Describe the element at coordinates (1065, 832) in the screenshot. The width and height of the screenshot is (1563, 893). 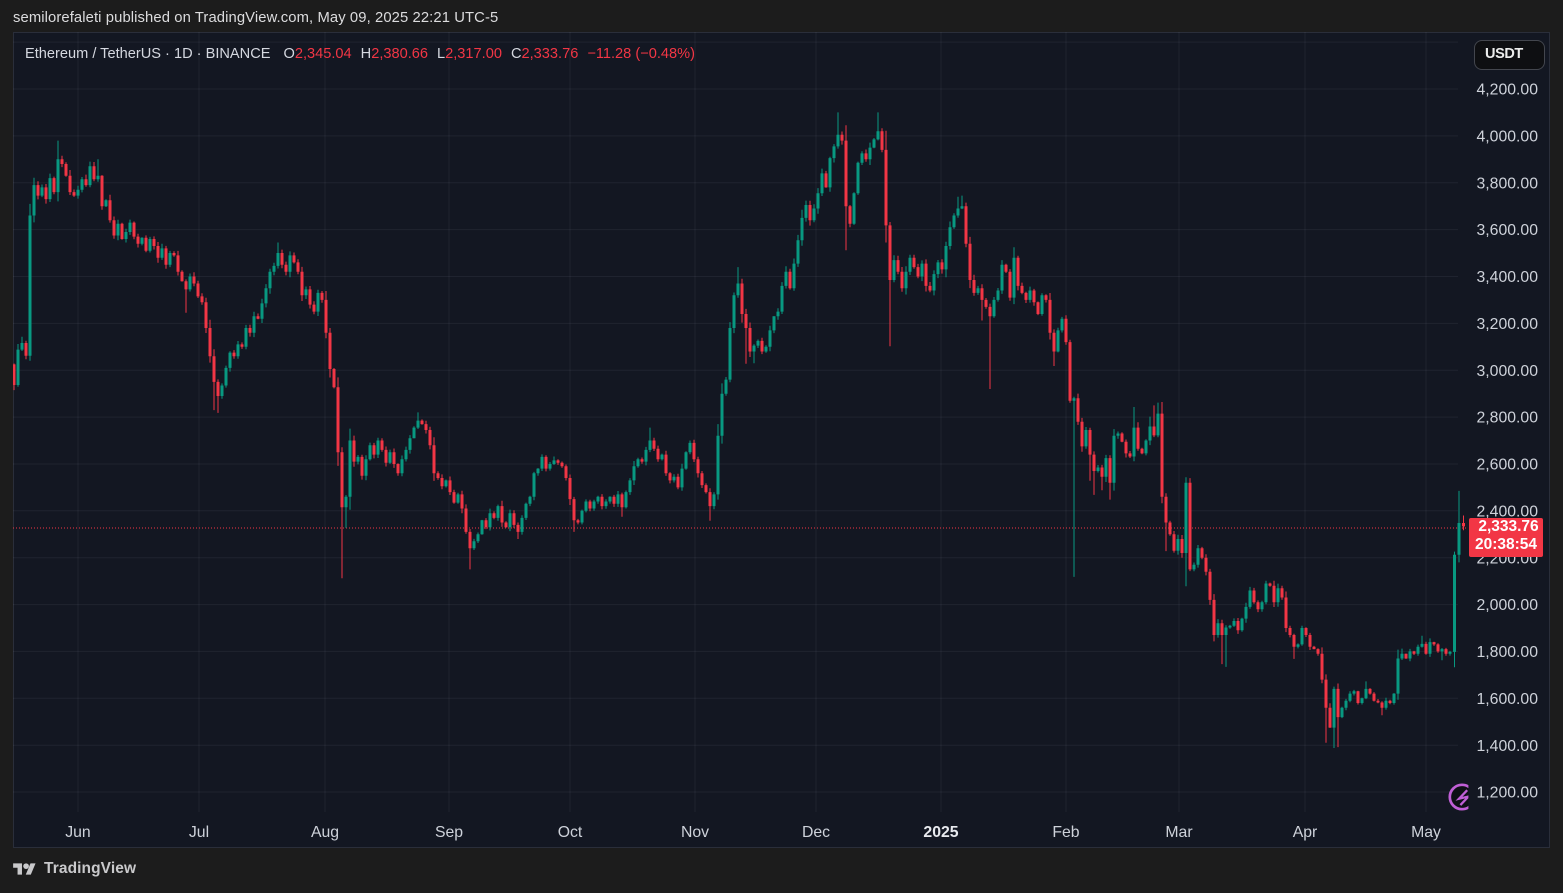
I see `svg-text: Feb` at that location.